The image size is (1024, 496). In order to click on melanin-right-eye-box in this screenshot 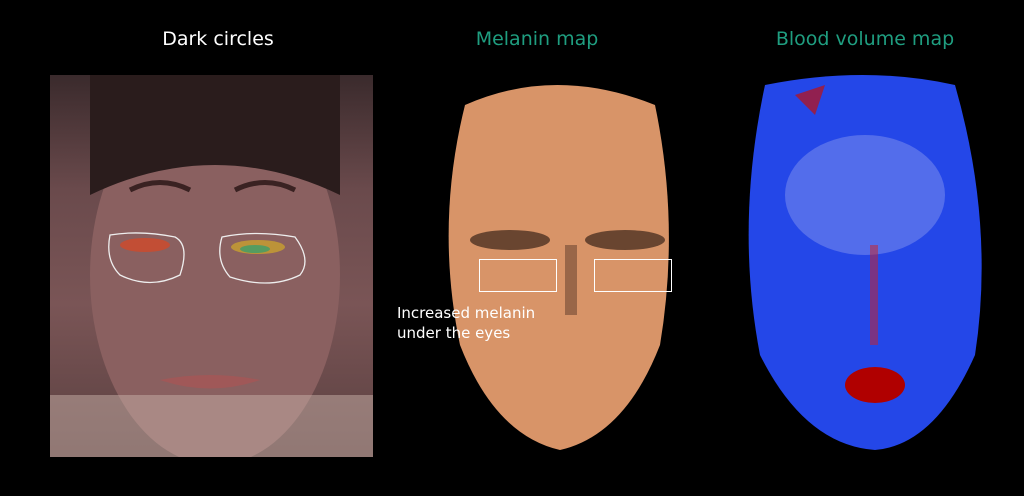, I will do `click(633, 275)`.